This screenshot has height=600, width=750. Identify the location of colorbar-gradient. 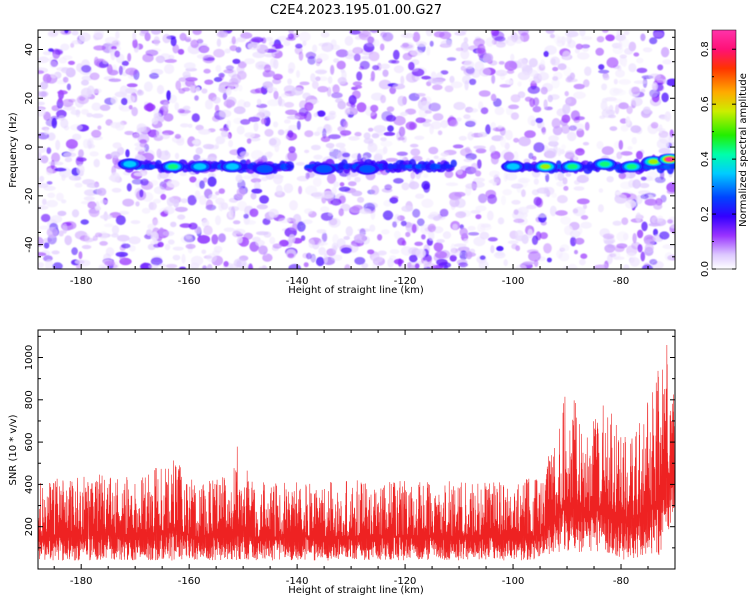
(724, 149).